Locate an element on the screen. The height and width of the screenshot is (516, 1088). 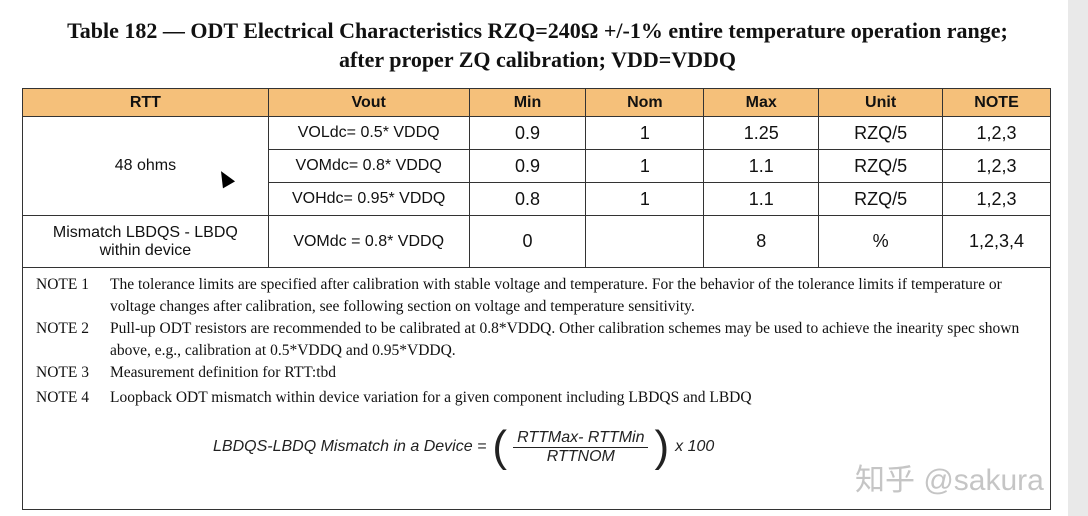
vout-cell: VOMdc = 0.8* VDDQ is located at coordinates (368, 241).